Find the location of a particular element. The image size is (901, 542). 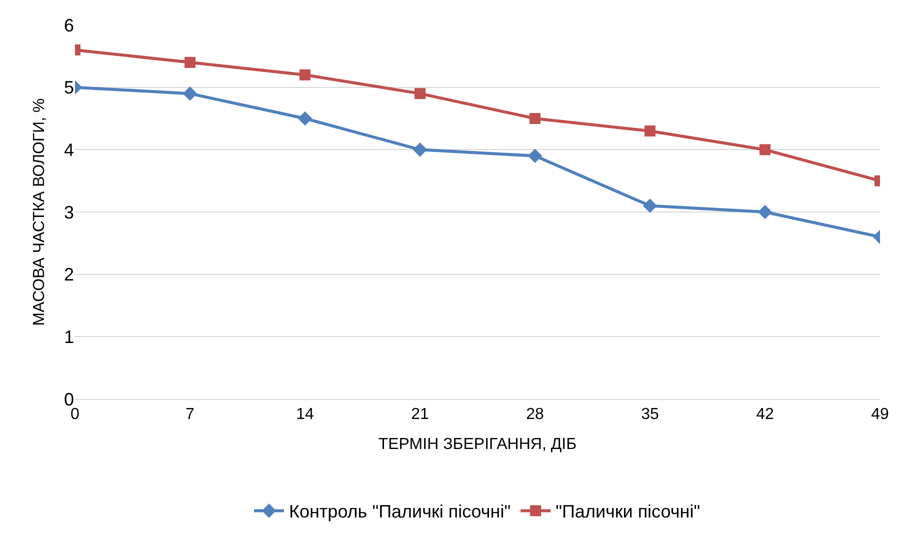

x-tick-label: 21 is located at coordinates (420, 415).